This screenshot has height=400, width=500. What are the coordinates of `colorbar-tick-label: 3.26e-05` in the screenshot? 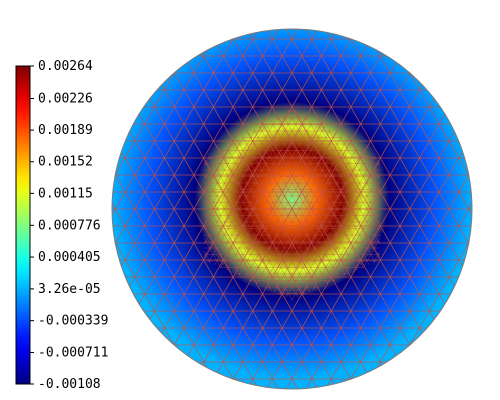 It's located at (69, 289).